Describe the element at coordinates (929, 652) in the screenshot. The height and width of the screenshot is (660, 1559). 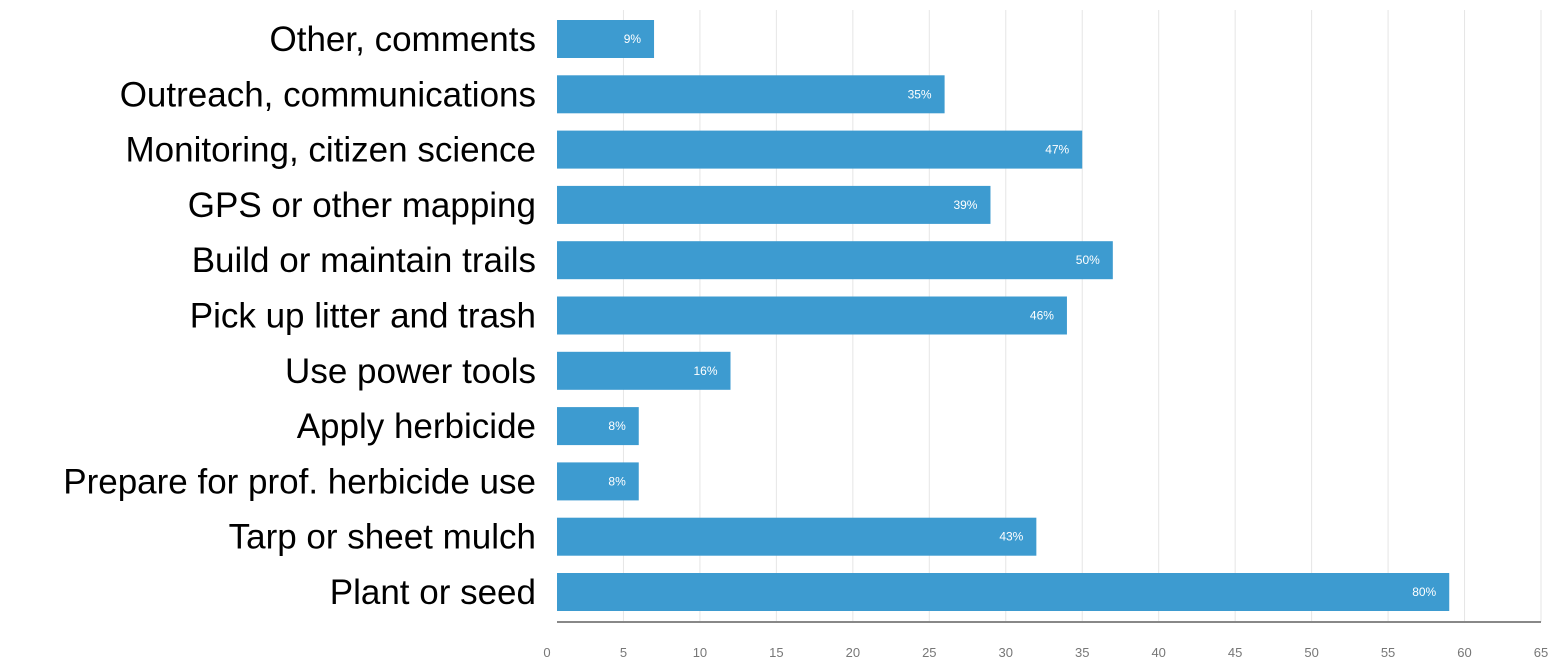
I see `x-tick-label: 25` at that location.